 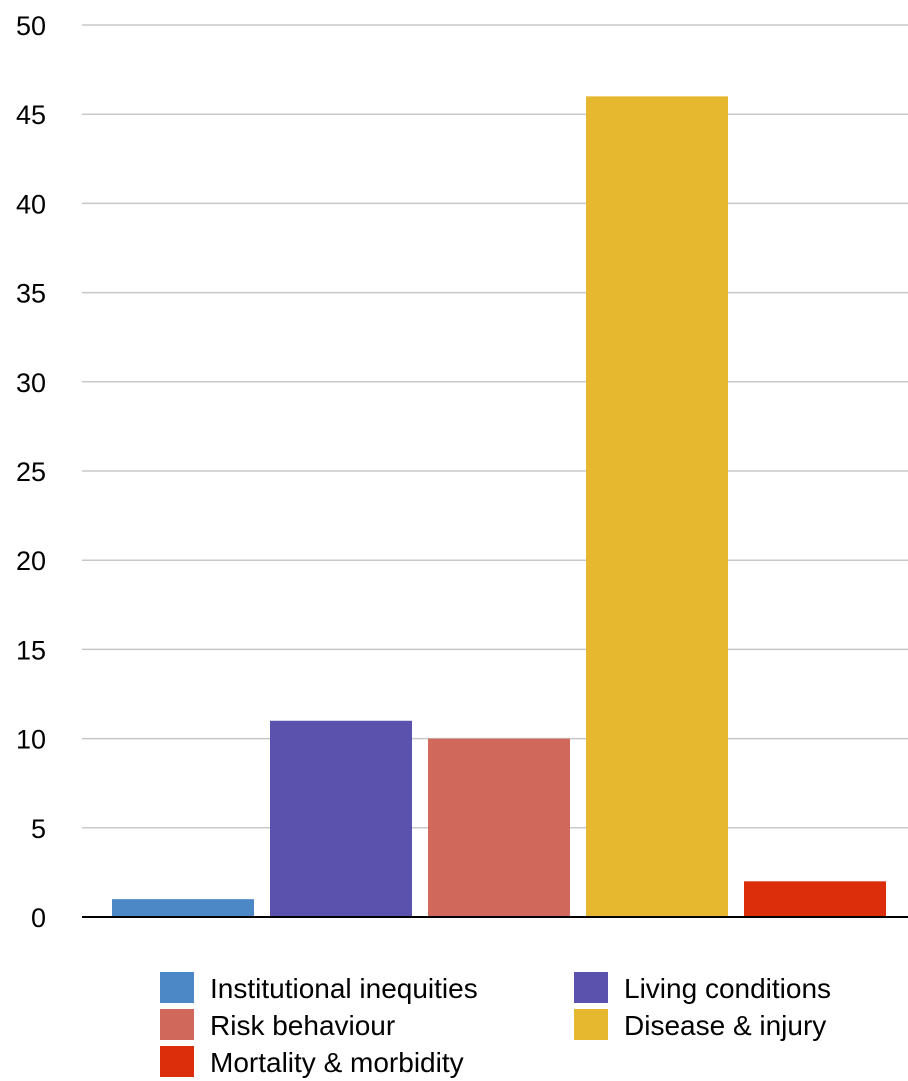 I want to click on y-tick-label: 5, so click(x=38, y=829).